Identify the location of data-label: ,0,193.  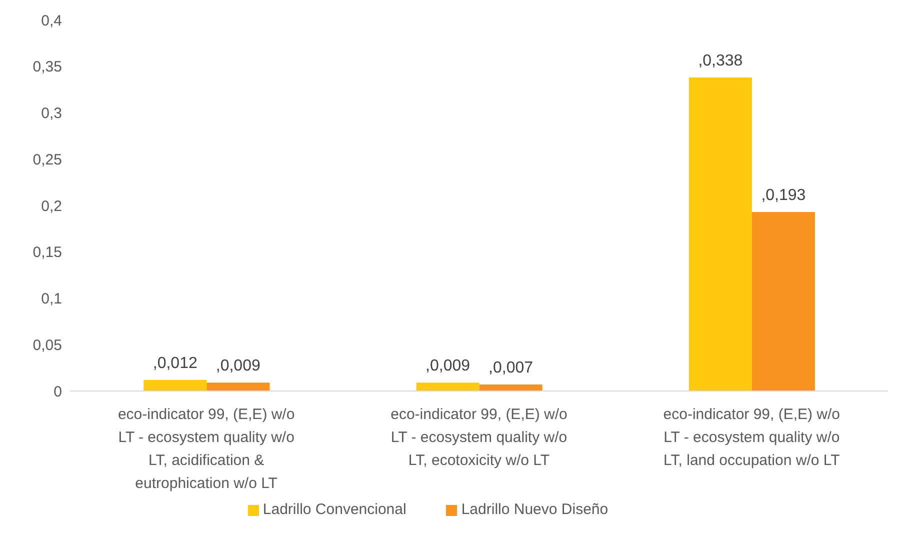
(783, 195).